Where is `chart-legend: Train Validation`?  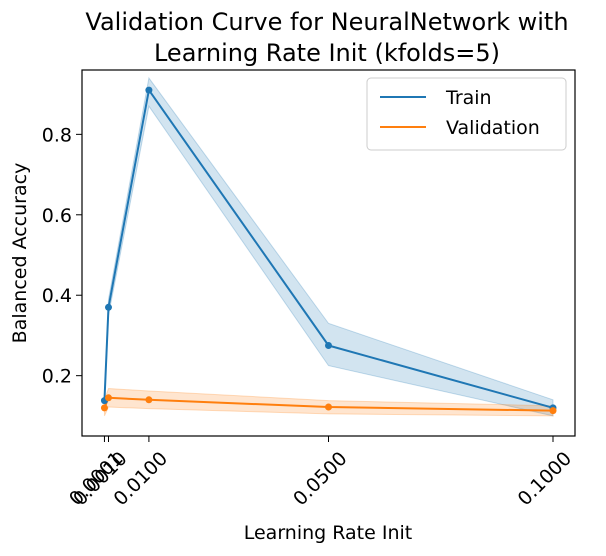 chart-legend: Train Validation is located at coordinates (466, 114).